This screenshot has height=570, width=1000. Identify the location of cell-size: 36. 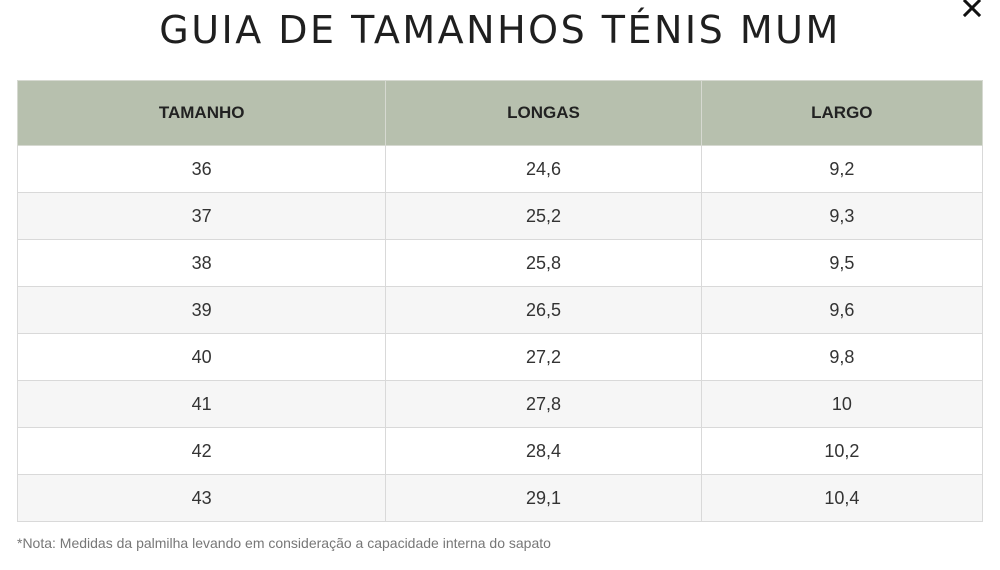
(201, 169).